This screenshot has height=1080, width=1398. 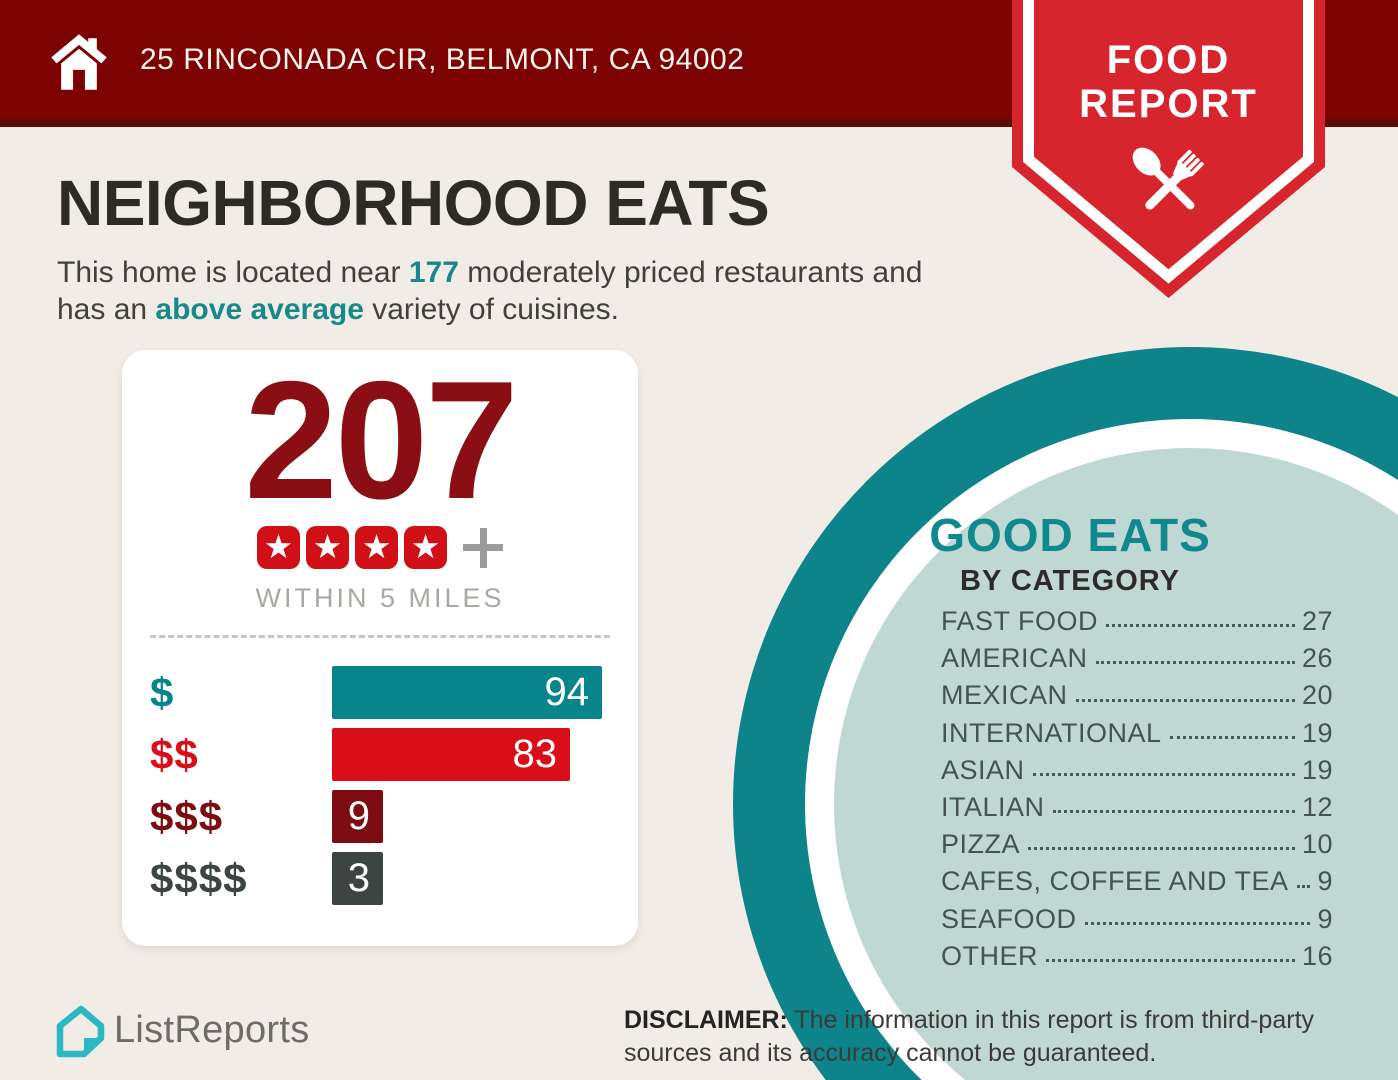 I want to click on price-tier-label: $$$, so click(x=187, y=816).